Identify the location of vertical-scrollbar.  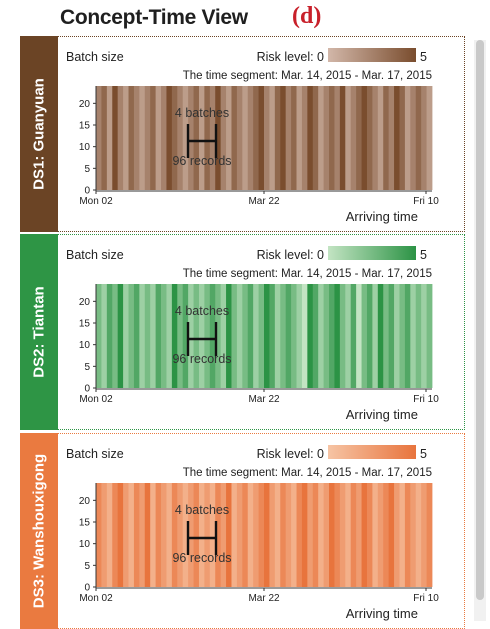
(480, 330).